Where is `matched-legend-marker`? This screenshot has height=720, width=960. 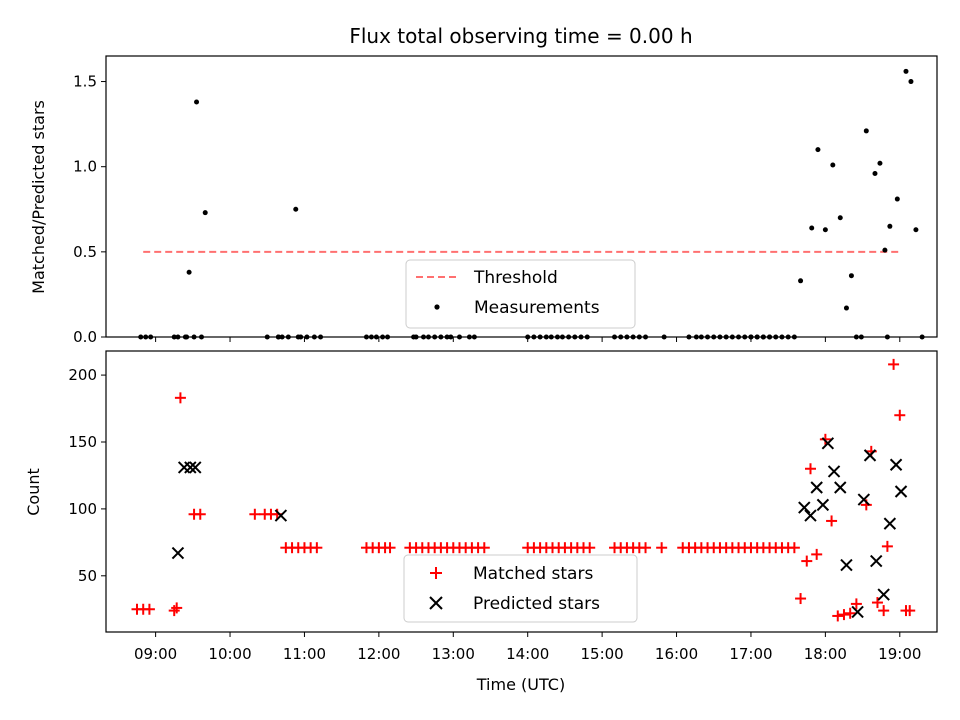 matched-legend-marker is located at coordinates (436, 573).